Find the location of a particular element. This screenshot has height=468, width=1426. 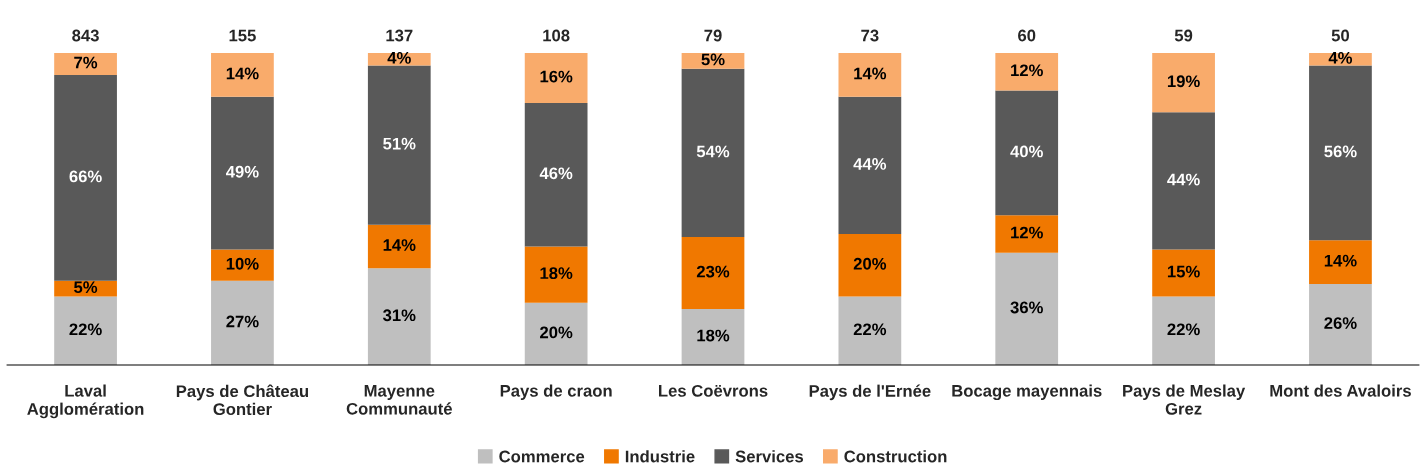

x-tick-label: Pays de l'Ernée is located at coordinates (870, 392).